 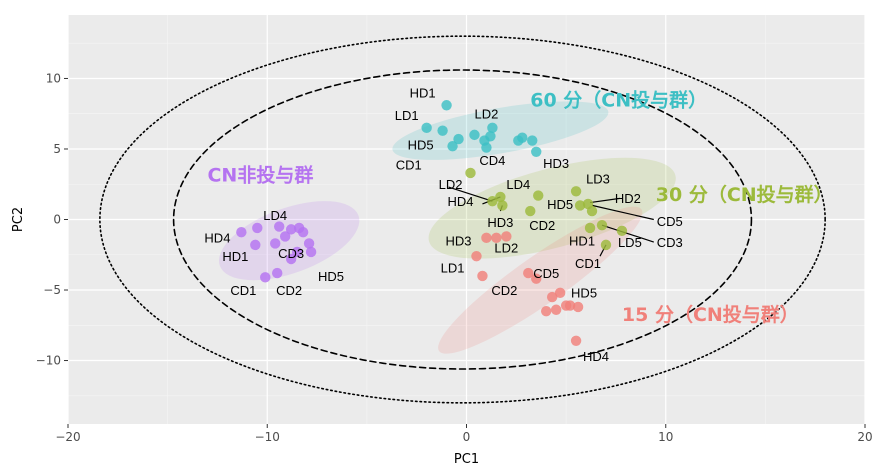 What do you see at coordinates (744, 194) in the screenshot?
I see `group-label-1: 30 分（CN投与群）` at bounding box center [744, 194].